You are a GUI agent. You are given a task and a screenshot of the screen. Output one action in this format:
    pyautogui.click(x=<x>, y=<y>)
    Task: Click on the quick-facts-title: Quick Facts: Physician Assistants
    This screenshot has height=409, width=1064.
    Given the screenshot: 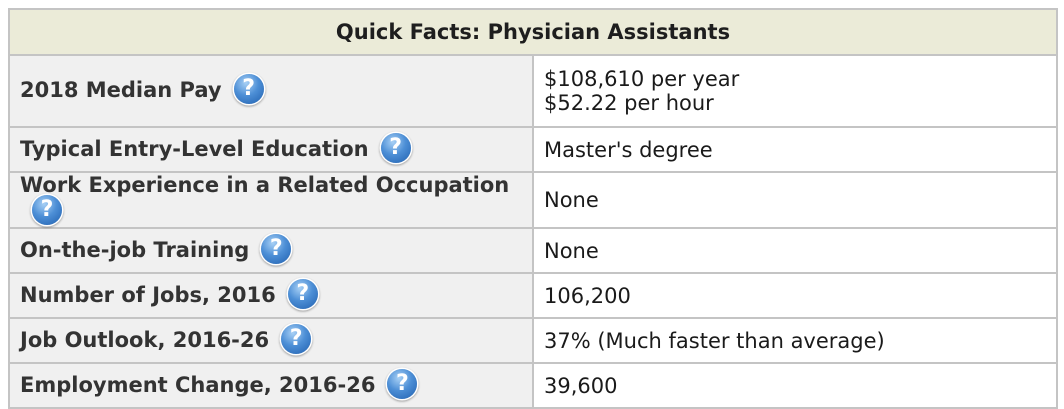 What is the action you would take?
    pyautogui.click(x=533, y=32)
    